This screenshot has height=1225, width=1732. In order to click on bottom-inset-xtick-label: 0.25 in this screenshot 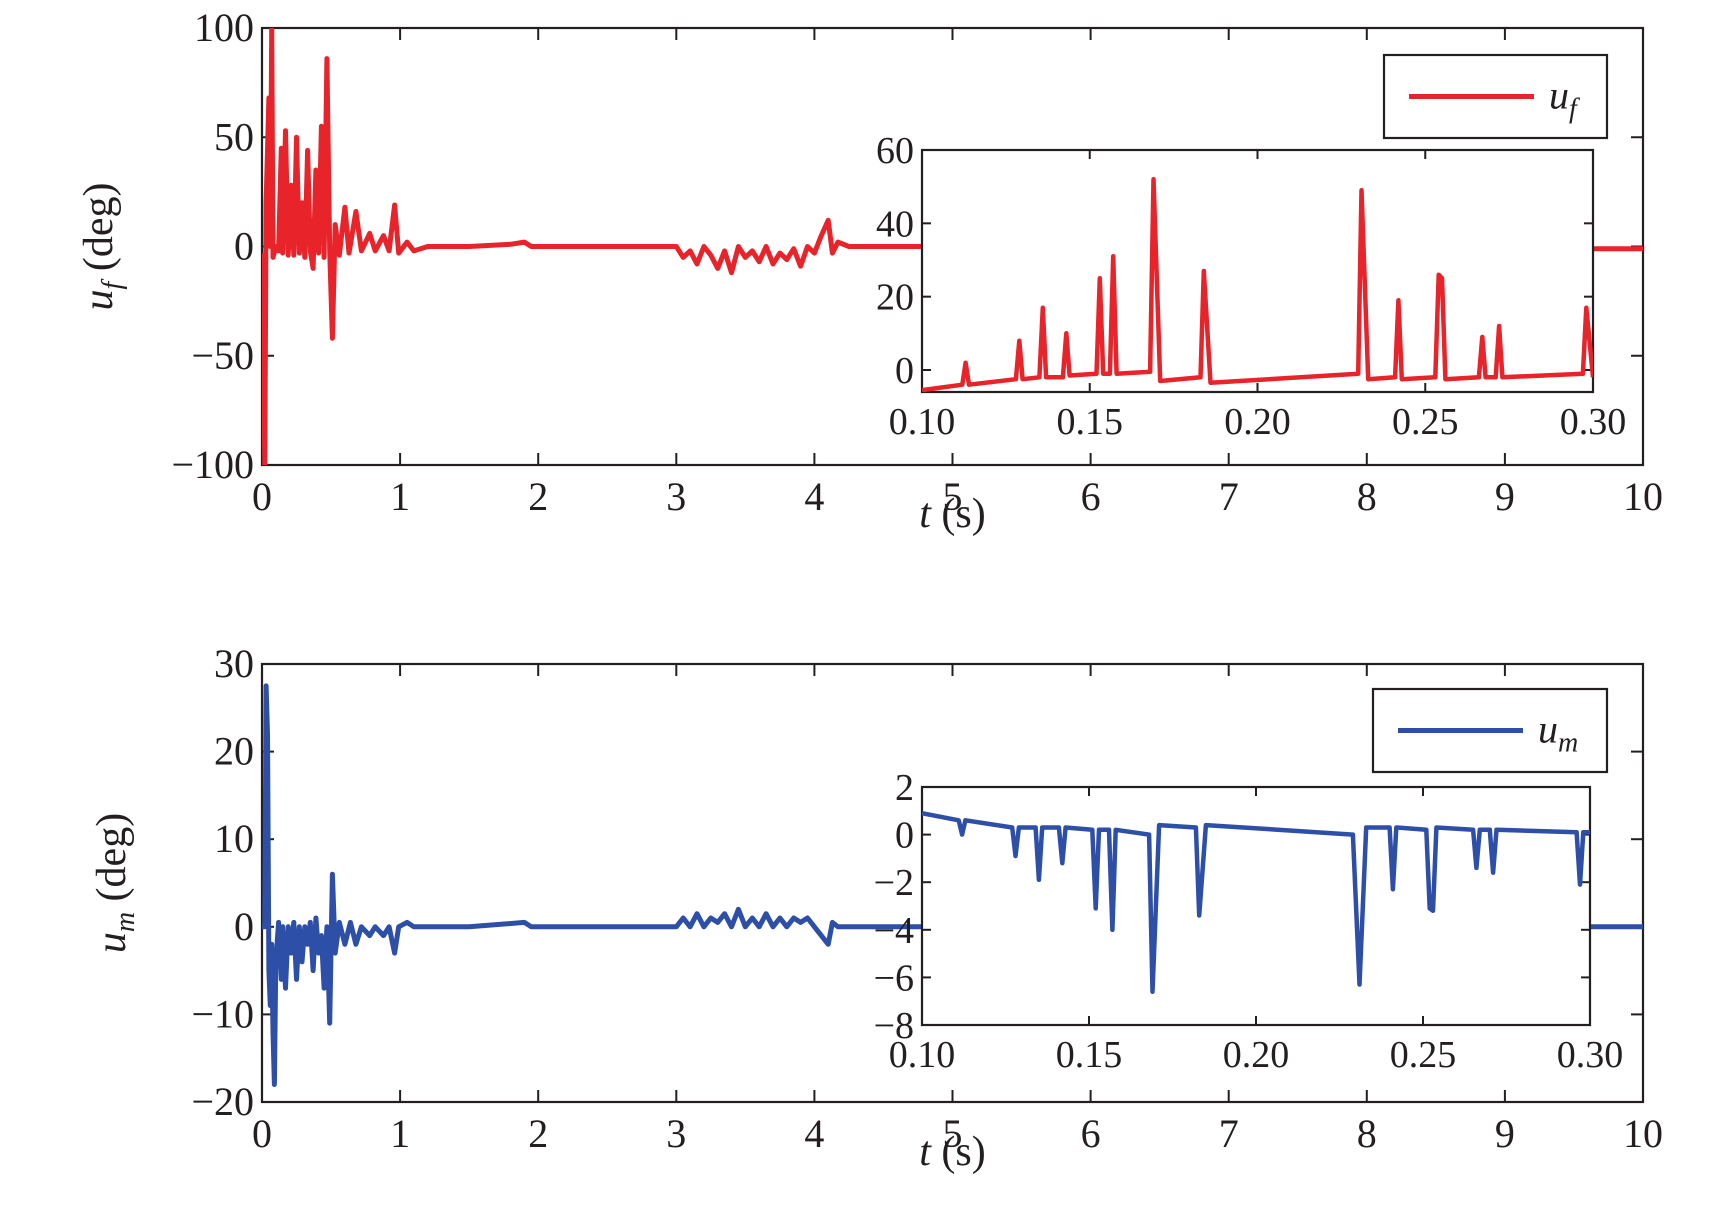, I will do `click(1423, 1055)`.